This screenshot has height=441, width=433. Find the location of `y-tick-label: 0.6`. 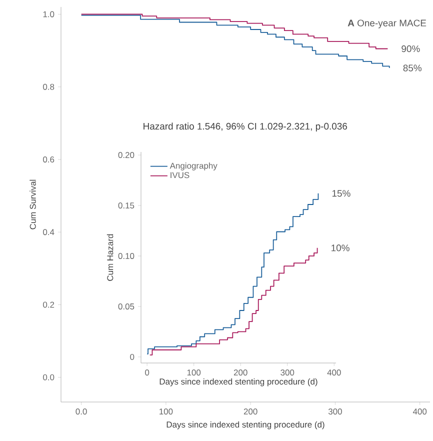

y-tick-label: 0.6 is located at coordinates (48, 159).